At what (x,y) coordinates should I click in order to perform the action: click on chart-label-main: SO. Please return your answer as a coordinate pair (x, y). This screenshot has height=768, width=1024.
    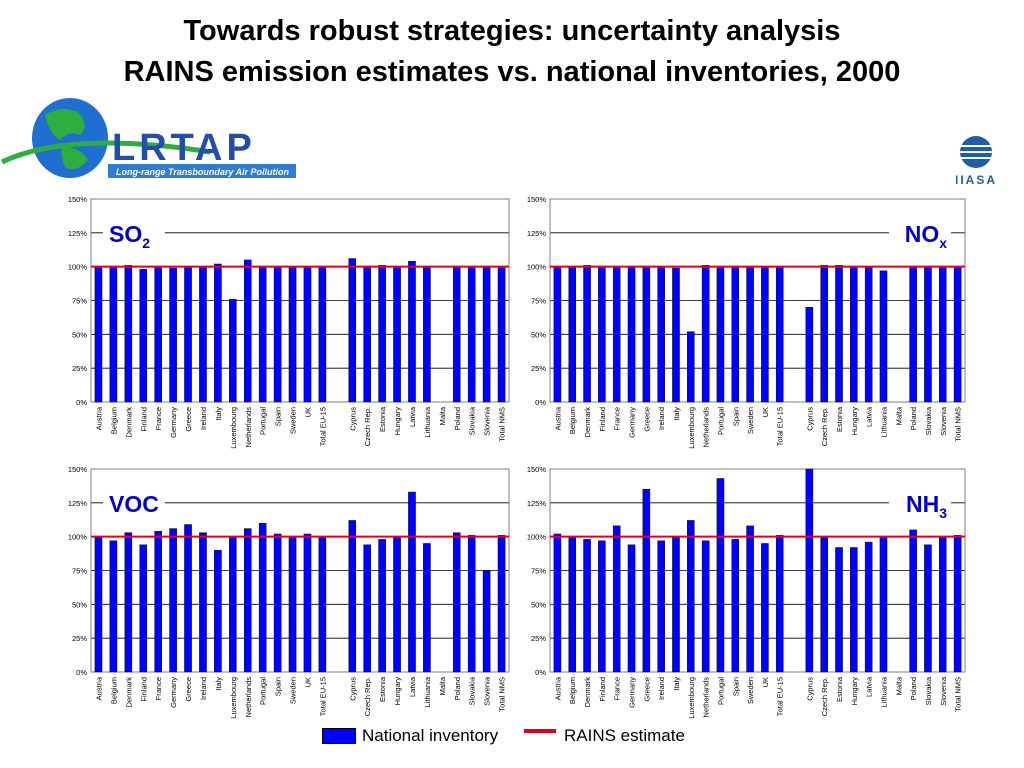
    Looking at the image, I should click on (125, 234).